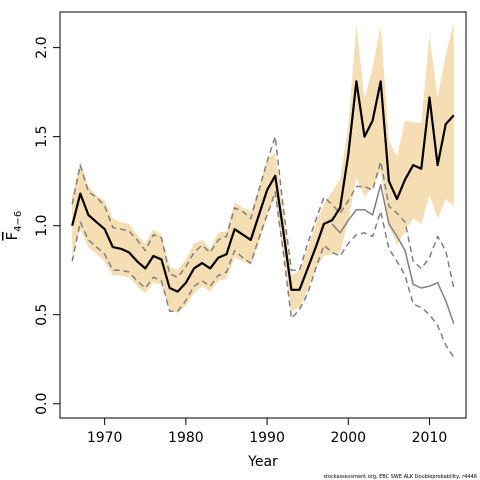  I want to click on y-tick-label: 1.0, so click(42, 226).